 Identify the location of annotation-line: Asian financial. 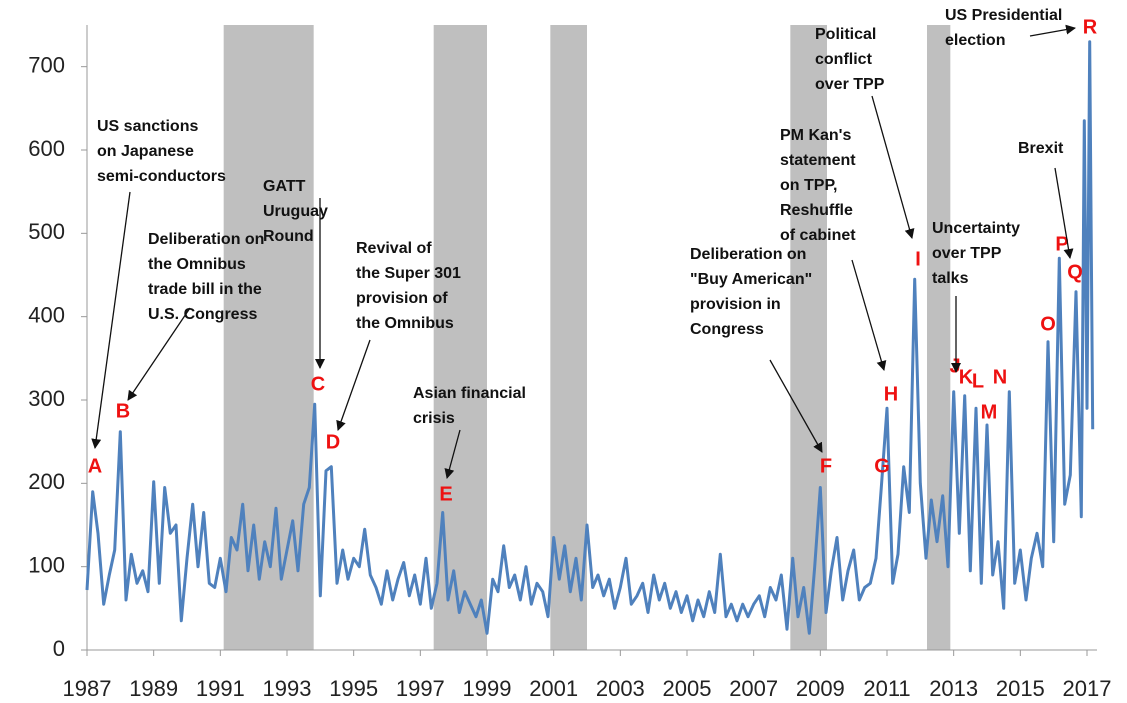
(469, 393).